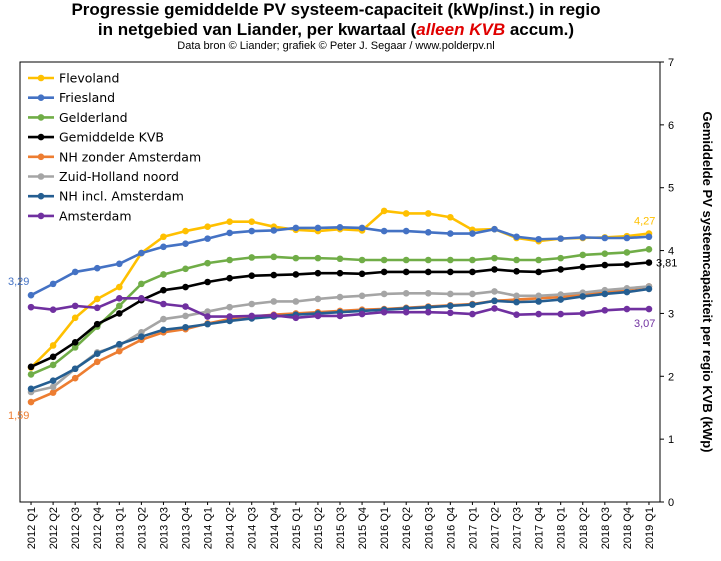 The image size is (721, 561). I want to click on x-tick-label: 2013 Q1, so click(120, 528).